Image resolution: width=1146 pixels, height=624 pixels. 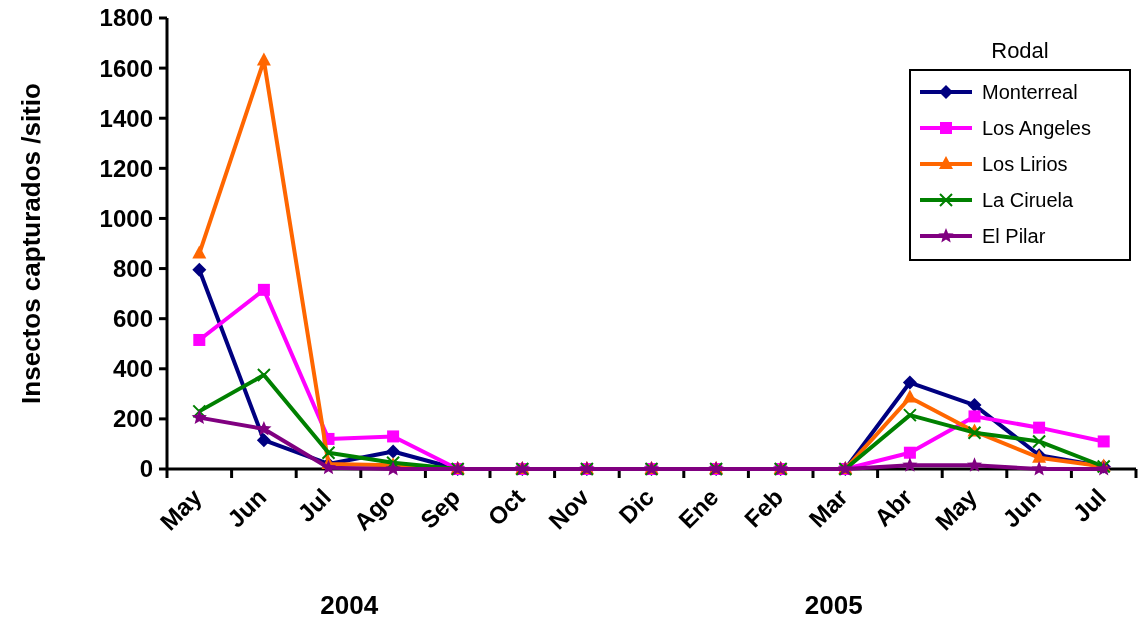 I want to click on y-axis-title: Insectos capturados /sitio, so click(x=31, y=243).